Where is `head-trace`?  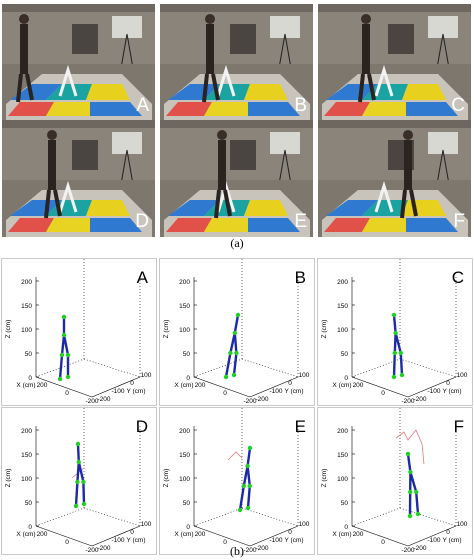
head-trace is located at coordinates (410, 447).